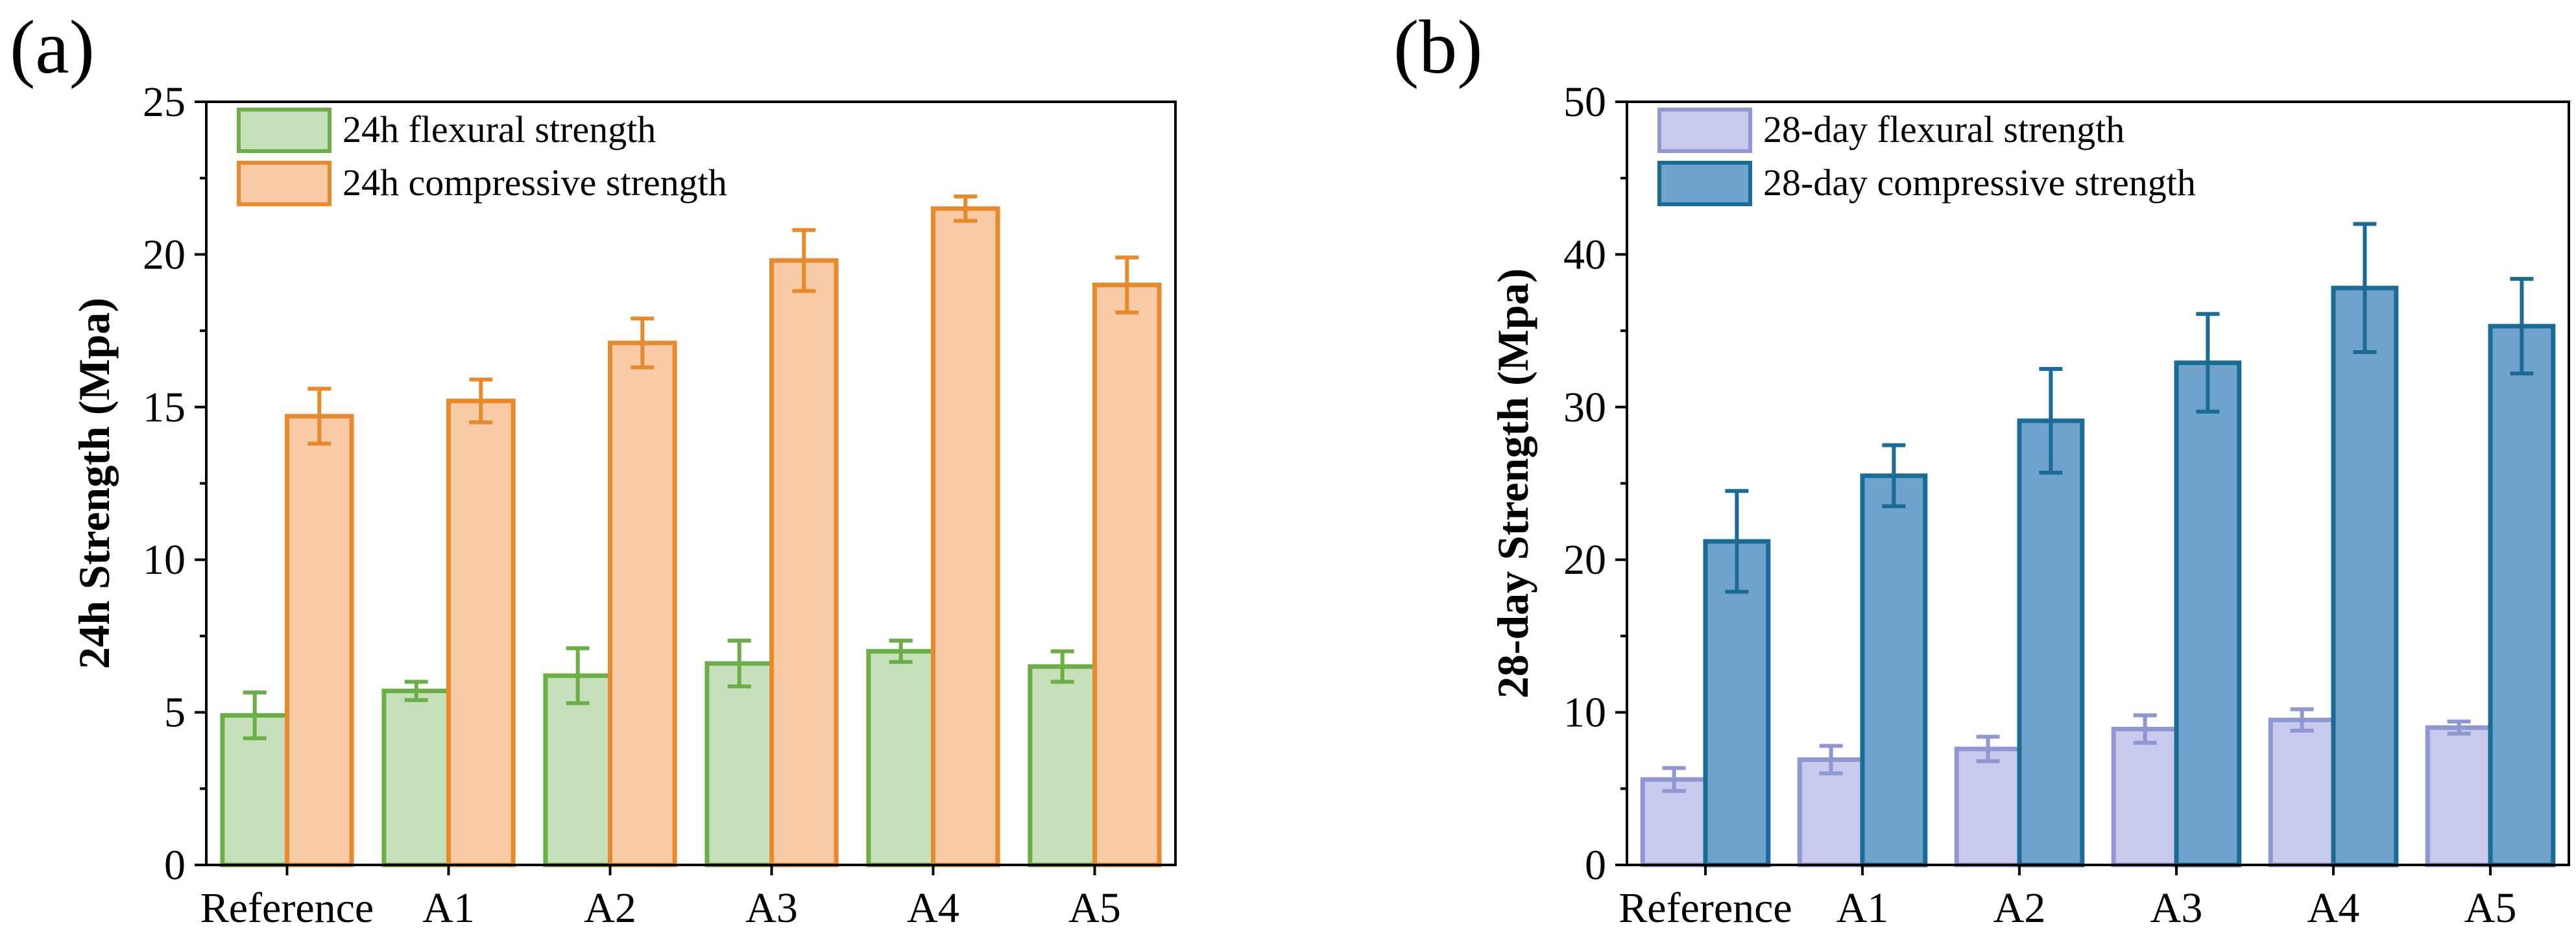  I want to click on legend-label-0: 24h flexural strength, so click(499, 129).